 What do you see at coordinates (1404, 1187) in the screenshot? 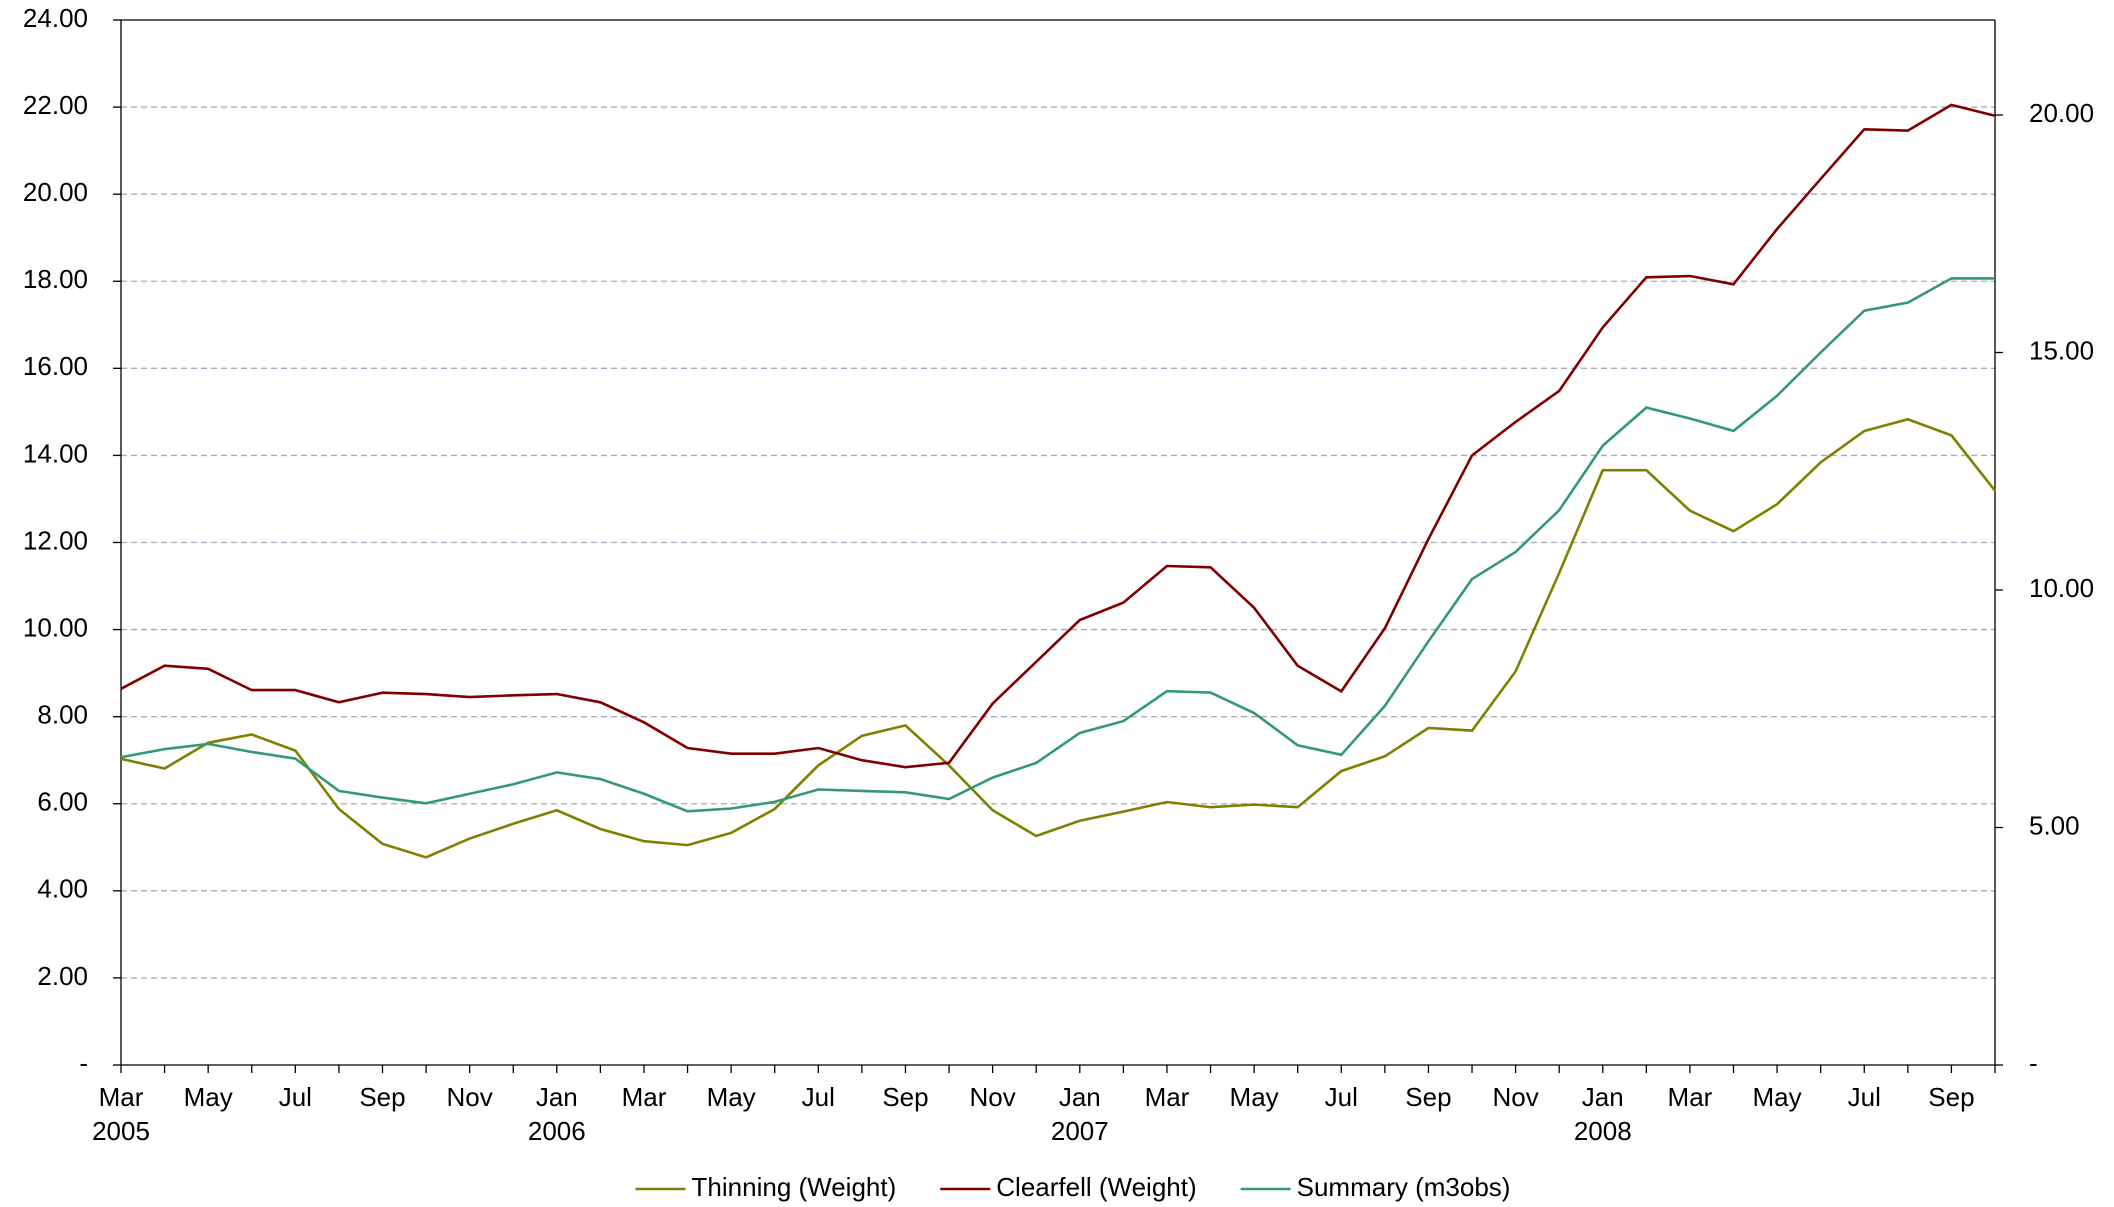
I see `legend-label: Summary (m3obs)` at bounding box center [1404, 1187].